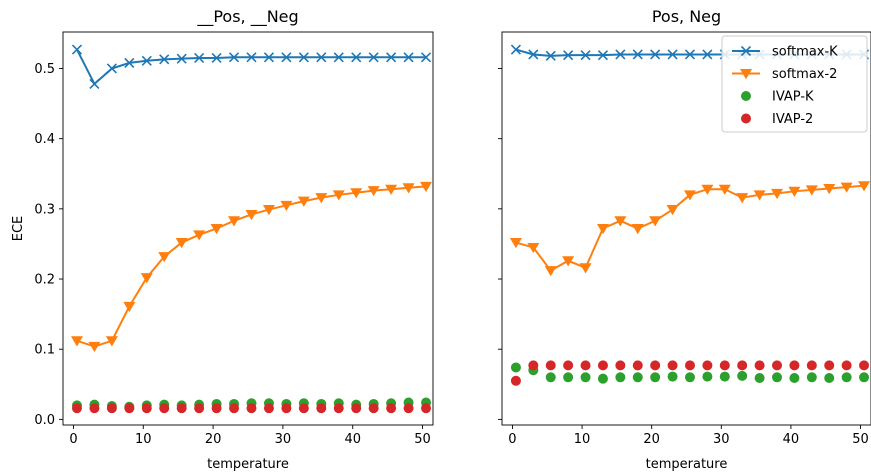 The height and width of the screenshot is (476, 871). Describe the element at coordinates (44, 69) in the screenshot. I see `y-tick-label: 0.5` at that location.